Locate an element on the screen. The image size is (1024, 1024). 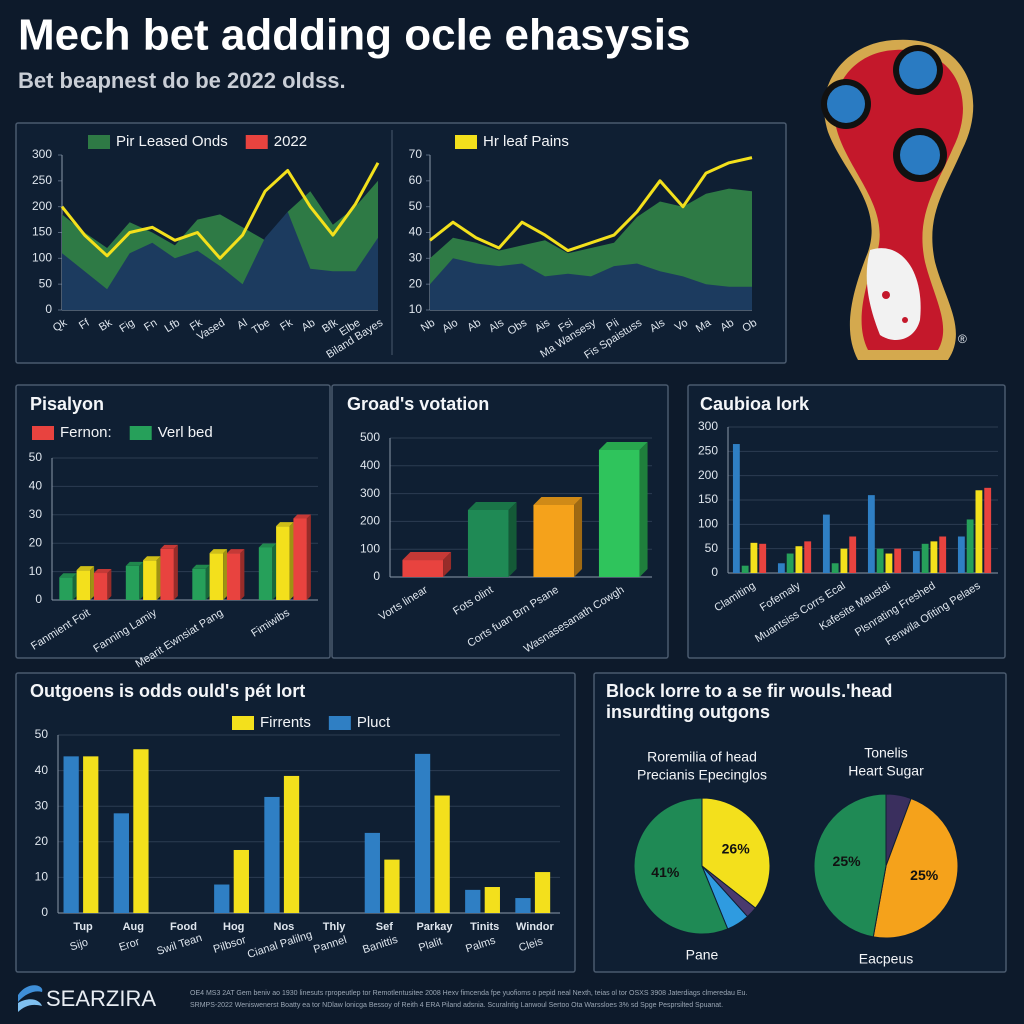
y-tick-label: 0 is located at coordinates (714, 572).